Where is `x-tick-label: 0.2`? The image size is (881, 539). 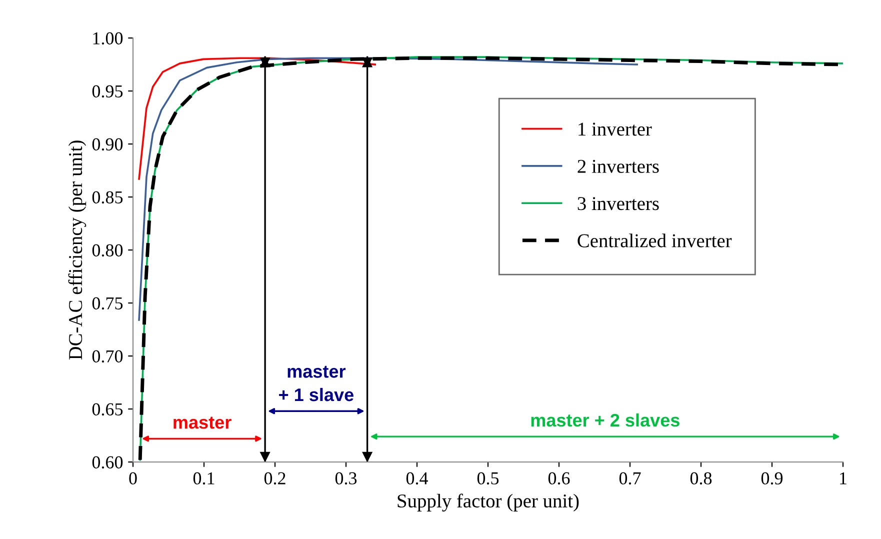
x-tick-label: 0.2 is located at coordinates (275, 478).